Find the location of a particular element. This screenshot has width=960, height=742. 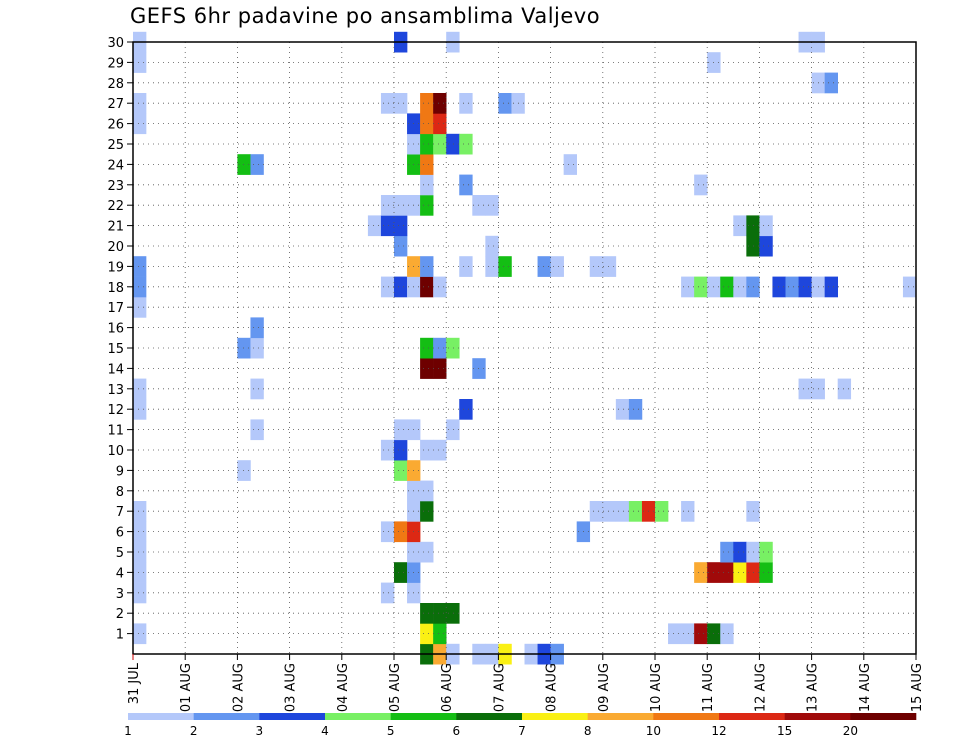

y-tick-label: 18 is located at coordinates (115, 288).